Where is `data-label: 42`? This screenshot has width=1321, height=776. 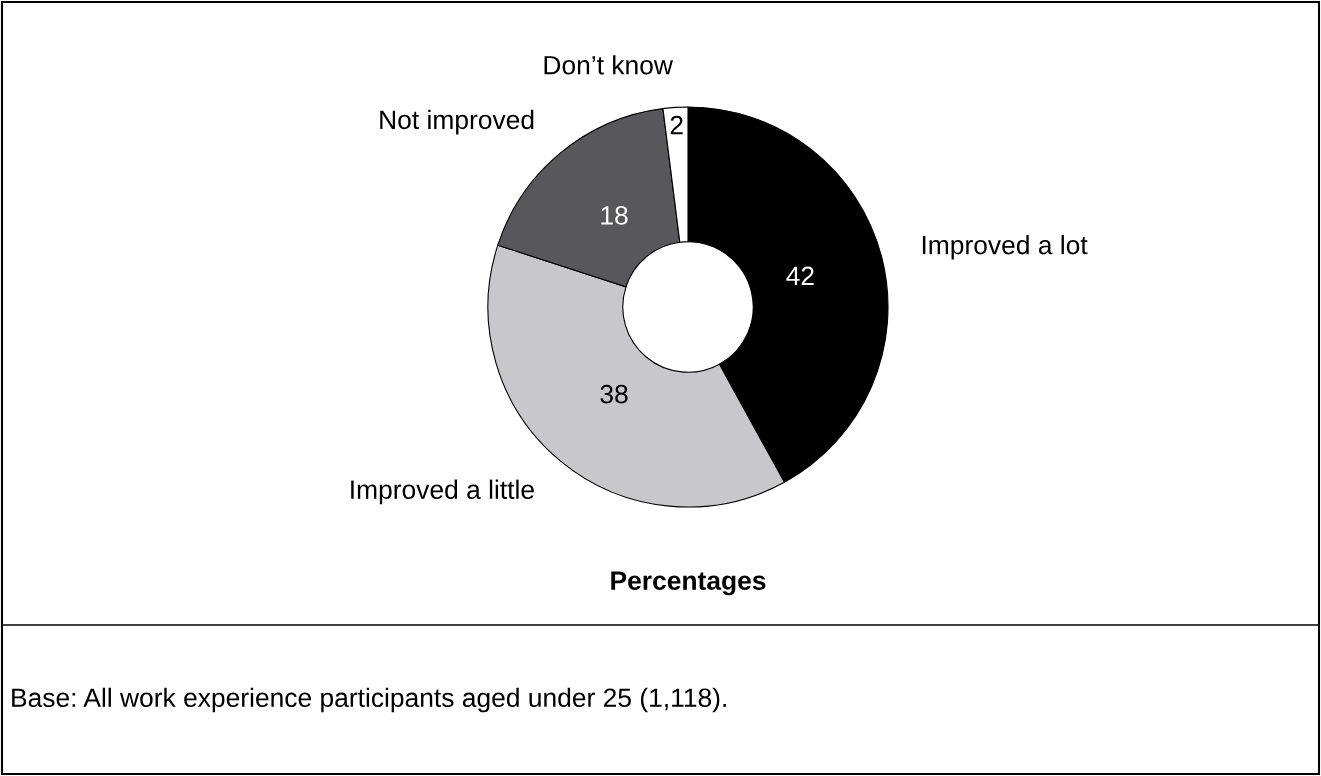 data-label: 42 is located at coordinates (800, 275).